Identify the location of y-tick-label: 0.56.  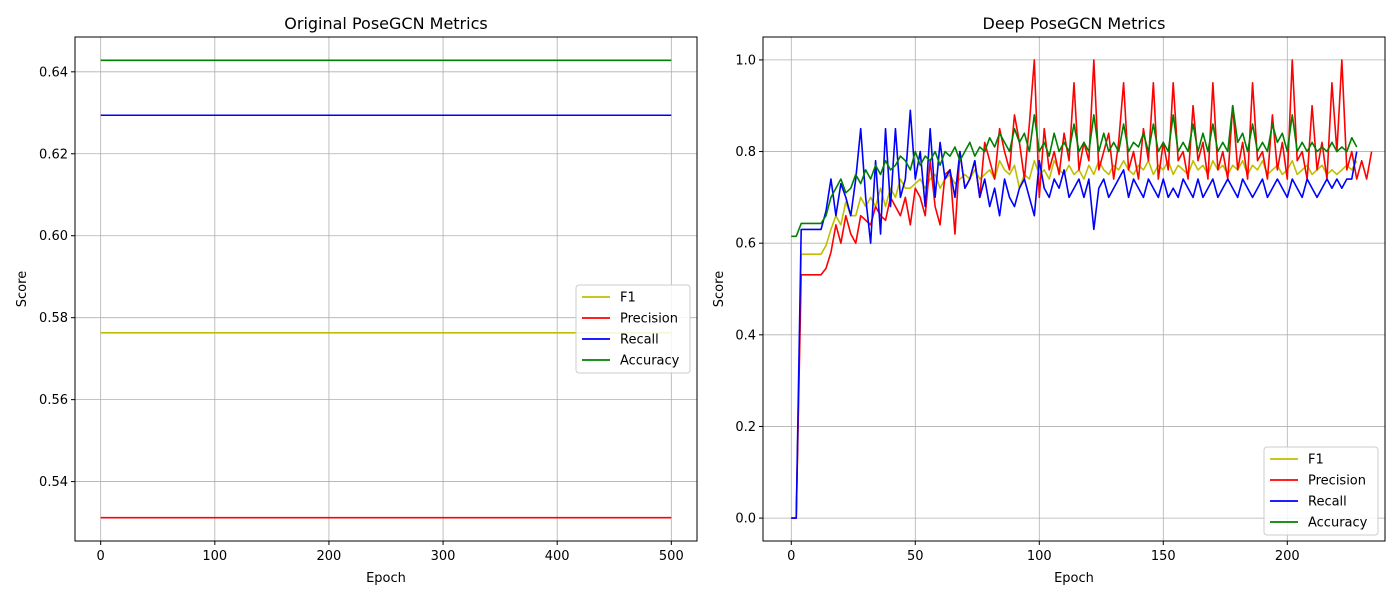
(53, 400).